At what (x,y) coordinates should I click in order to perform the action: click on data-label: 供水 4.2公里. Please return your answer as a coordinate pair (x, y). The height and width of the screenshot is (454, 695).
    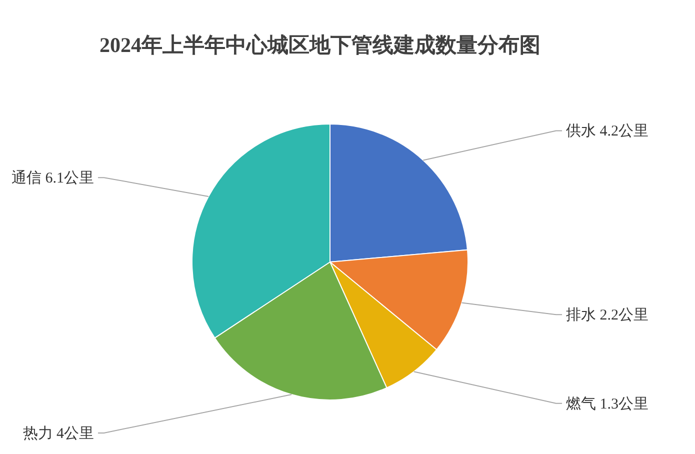
    Looking at the image, I should click on (607, 132).